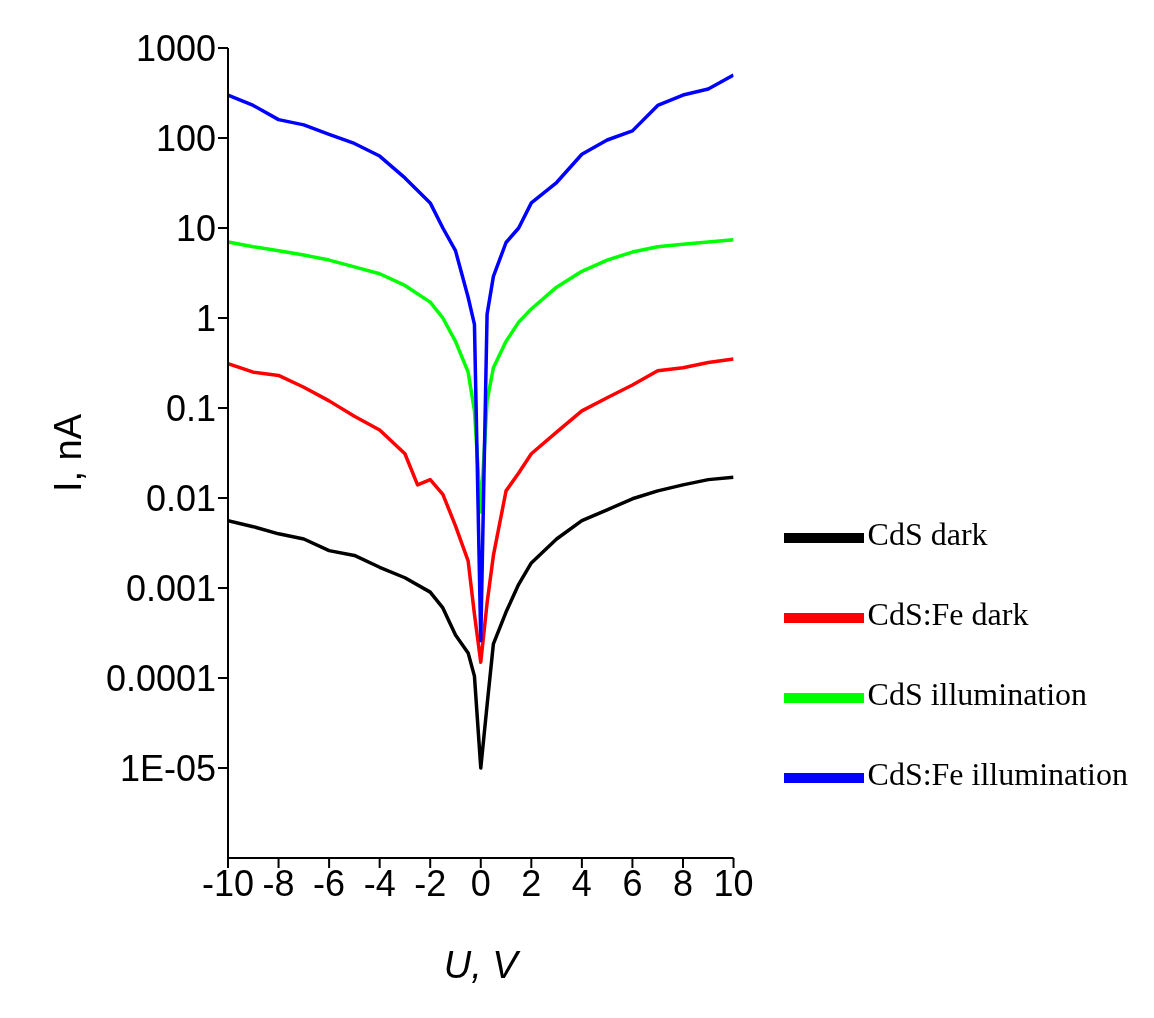  What do you see at coordinates (927, 534) in the screenshot?
I see `legend-label: CdS dark` at bounding box center [927, 534].